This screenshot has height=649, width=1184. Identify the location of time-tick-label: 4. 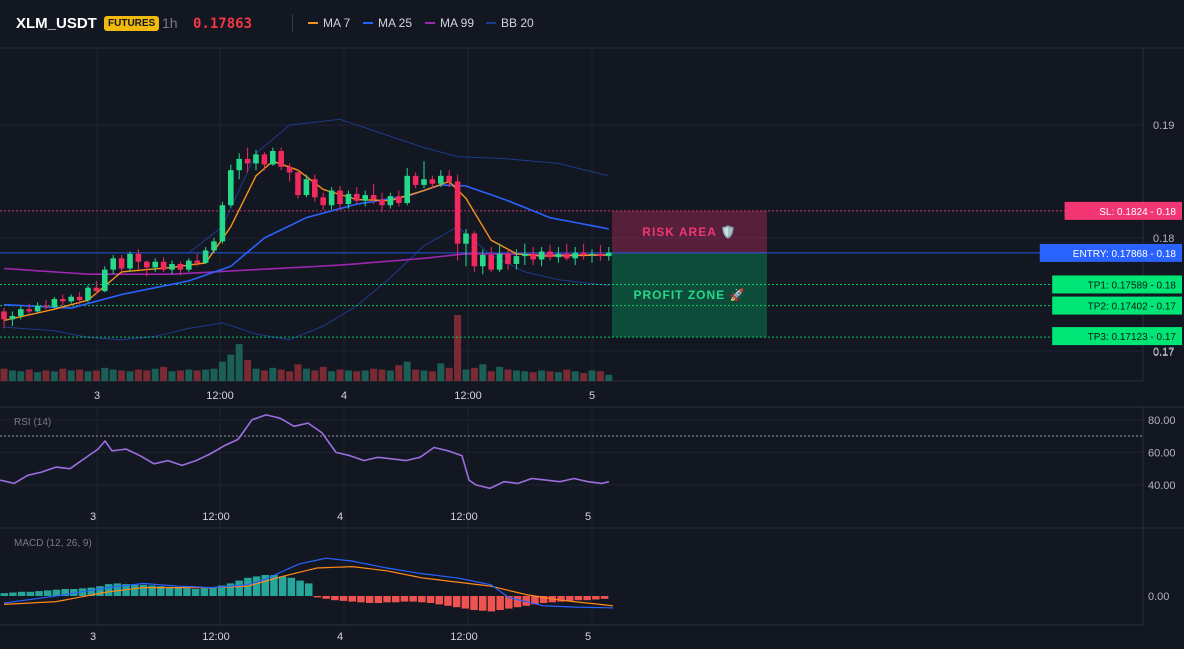
(340, 517).